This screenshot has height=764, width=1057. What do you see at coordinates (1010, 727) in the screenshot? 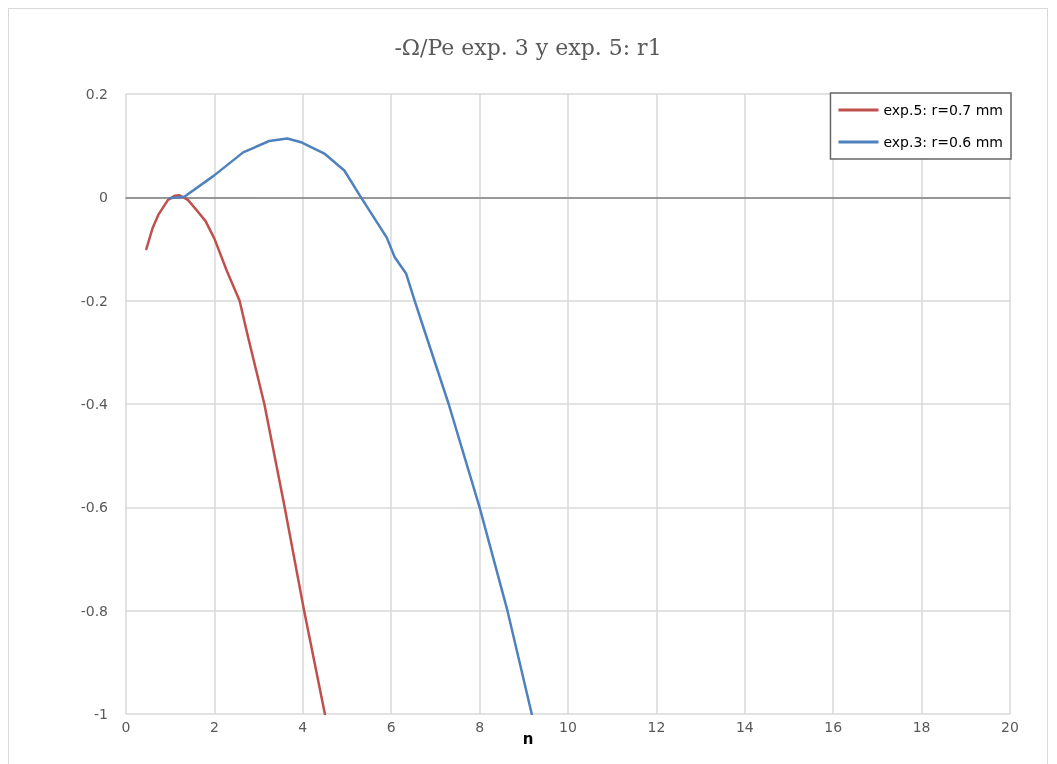
I see `x-tick-label: 20` at bounding box center [1010, 727].